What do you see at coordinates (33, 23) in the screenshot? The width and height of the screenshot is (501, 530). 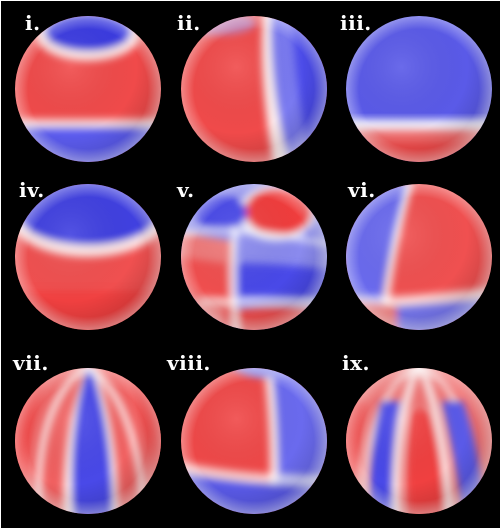 I see `panel-label-i: i.` at bounding box center [33, 23].